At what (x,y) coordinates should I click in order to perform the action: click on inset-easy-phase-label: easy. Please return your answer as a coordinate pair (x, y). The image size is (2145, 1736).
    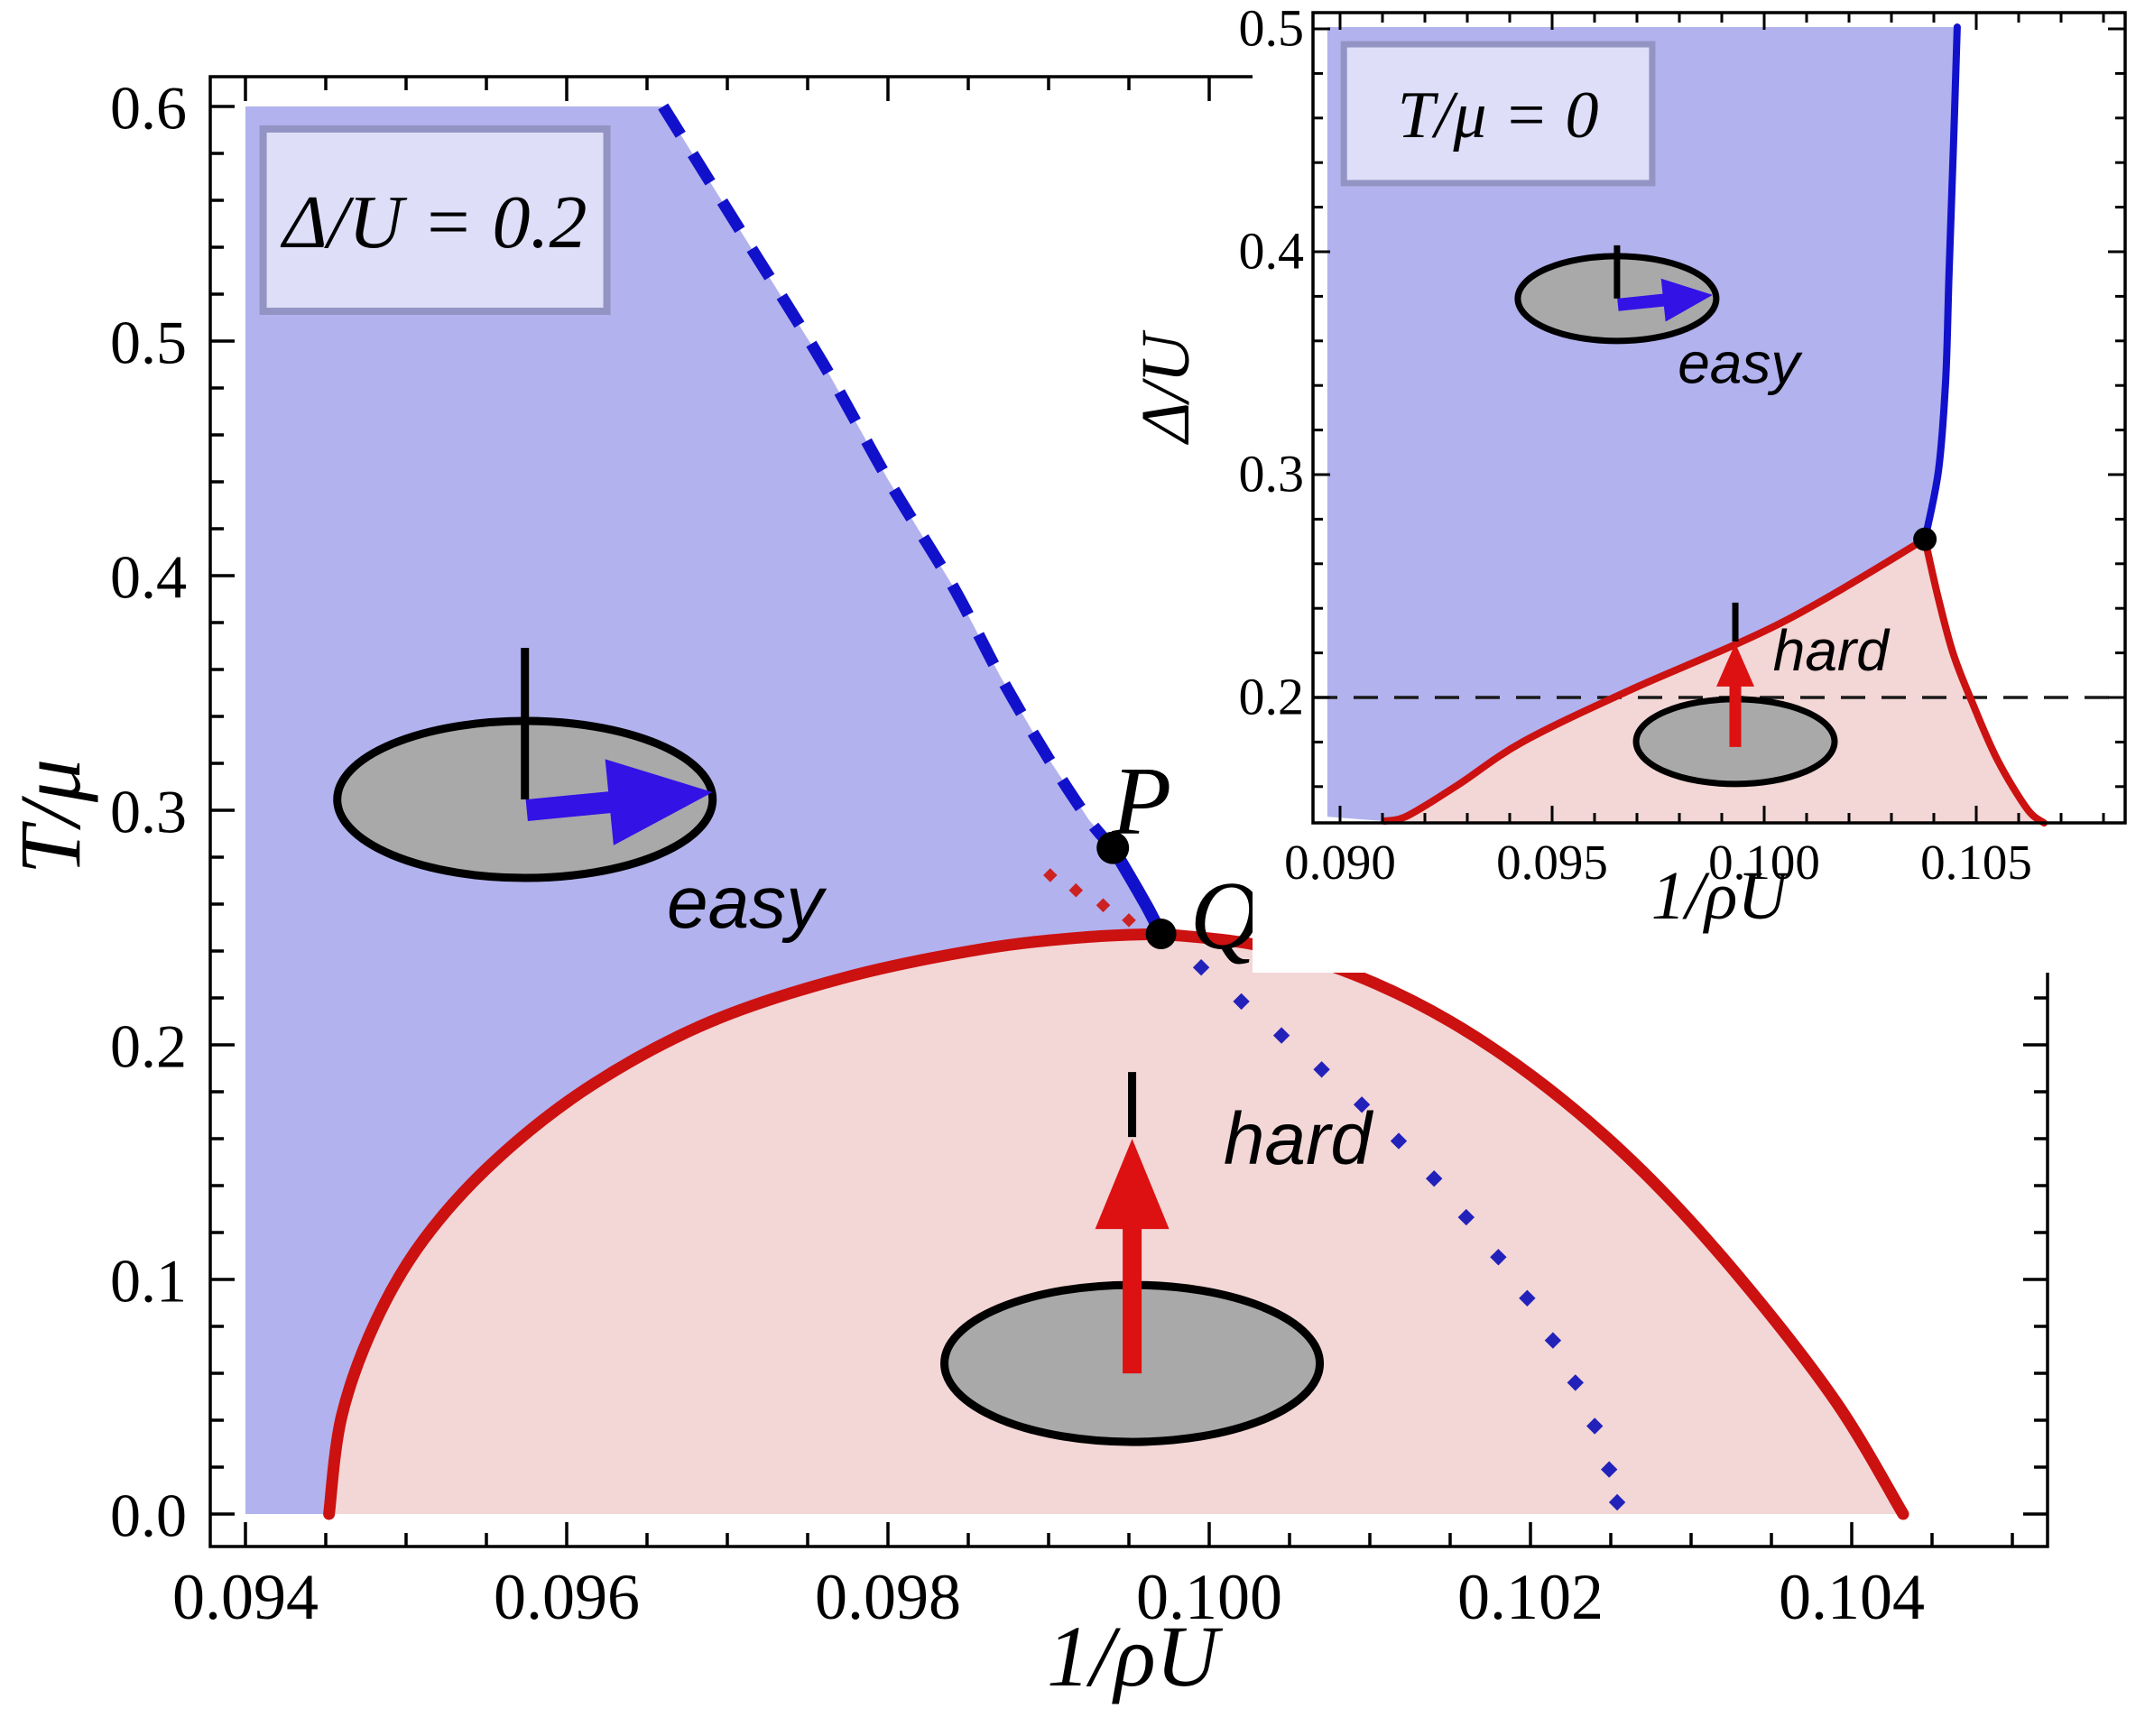
    Looking at the image, I should click on (1740, 364).